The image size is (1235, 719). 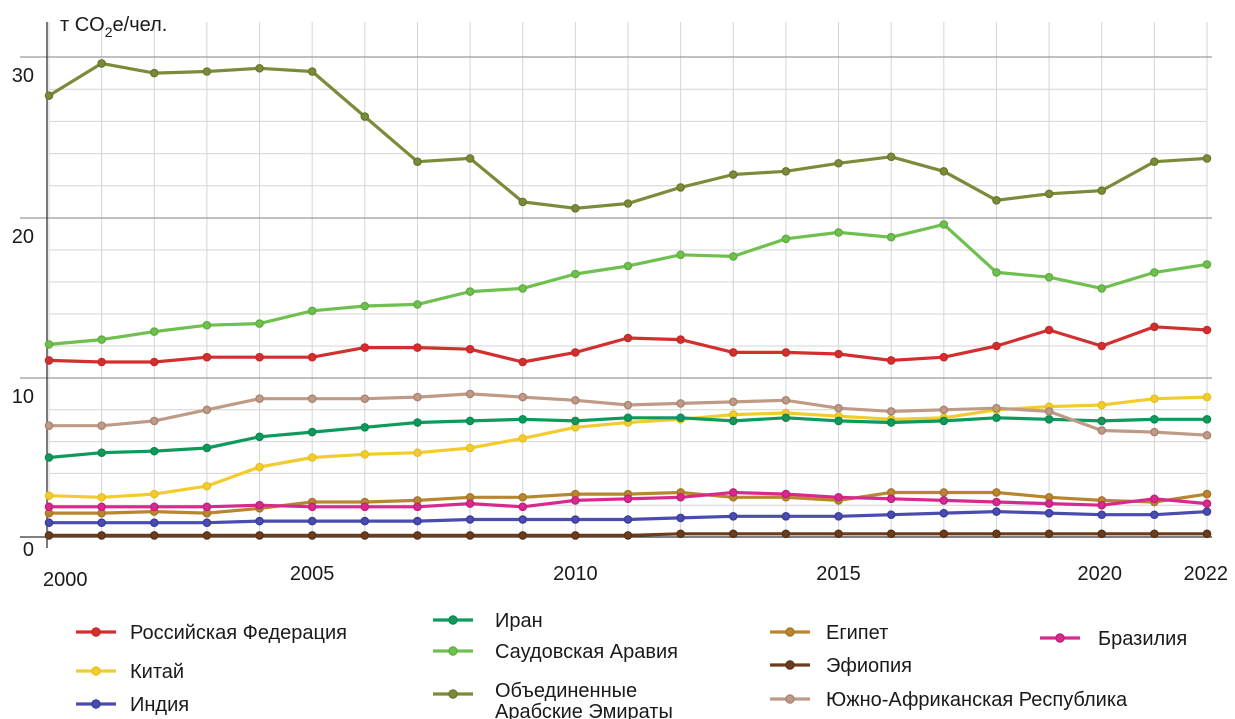 What do you see at coordinates (65, 580) in the screenshot?
I see `x-tick-label: 2000` at bounding box center [65, 580].